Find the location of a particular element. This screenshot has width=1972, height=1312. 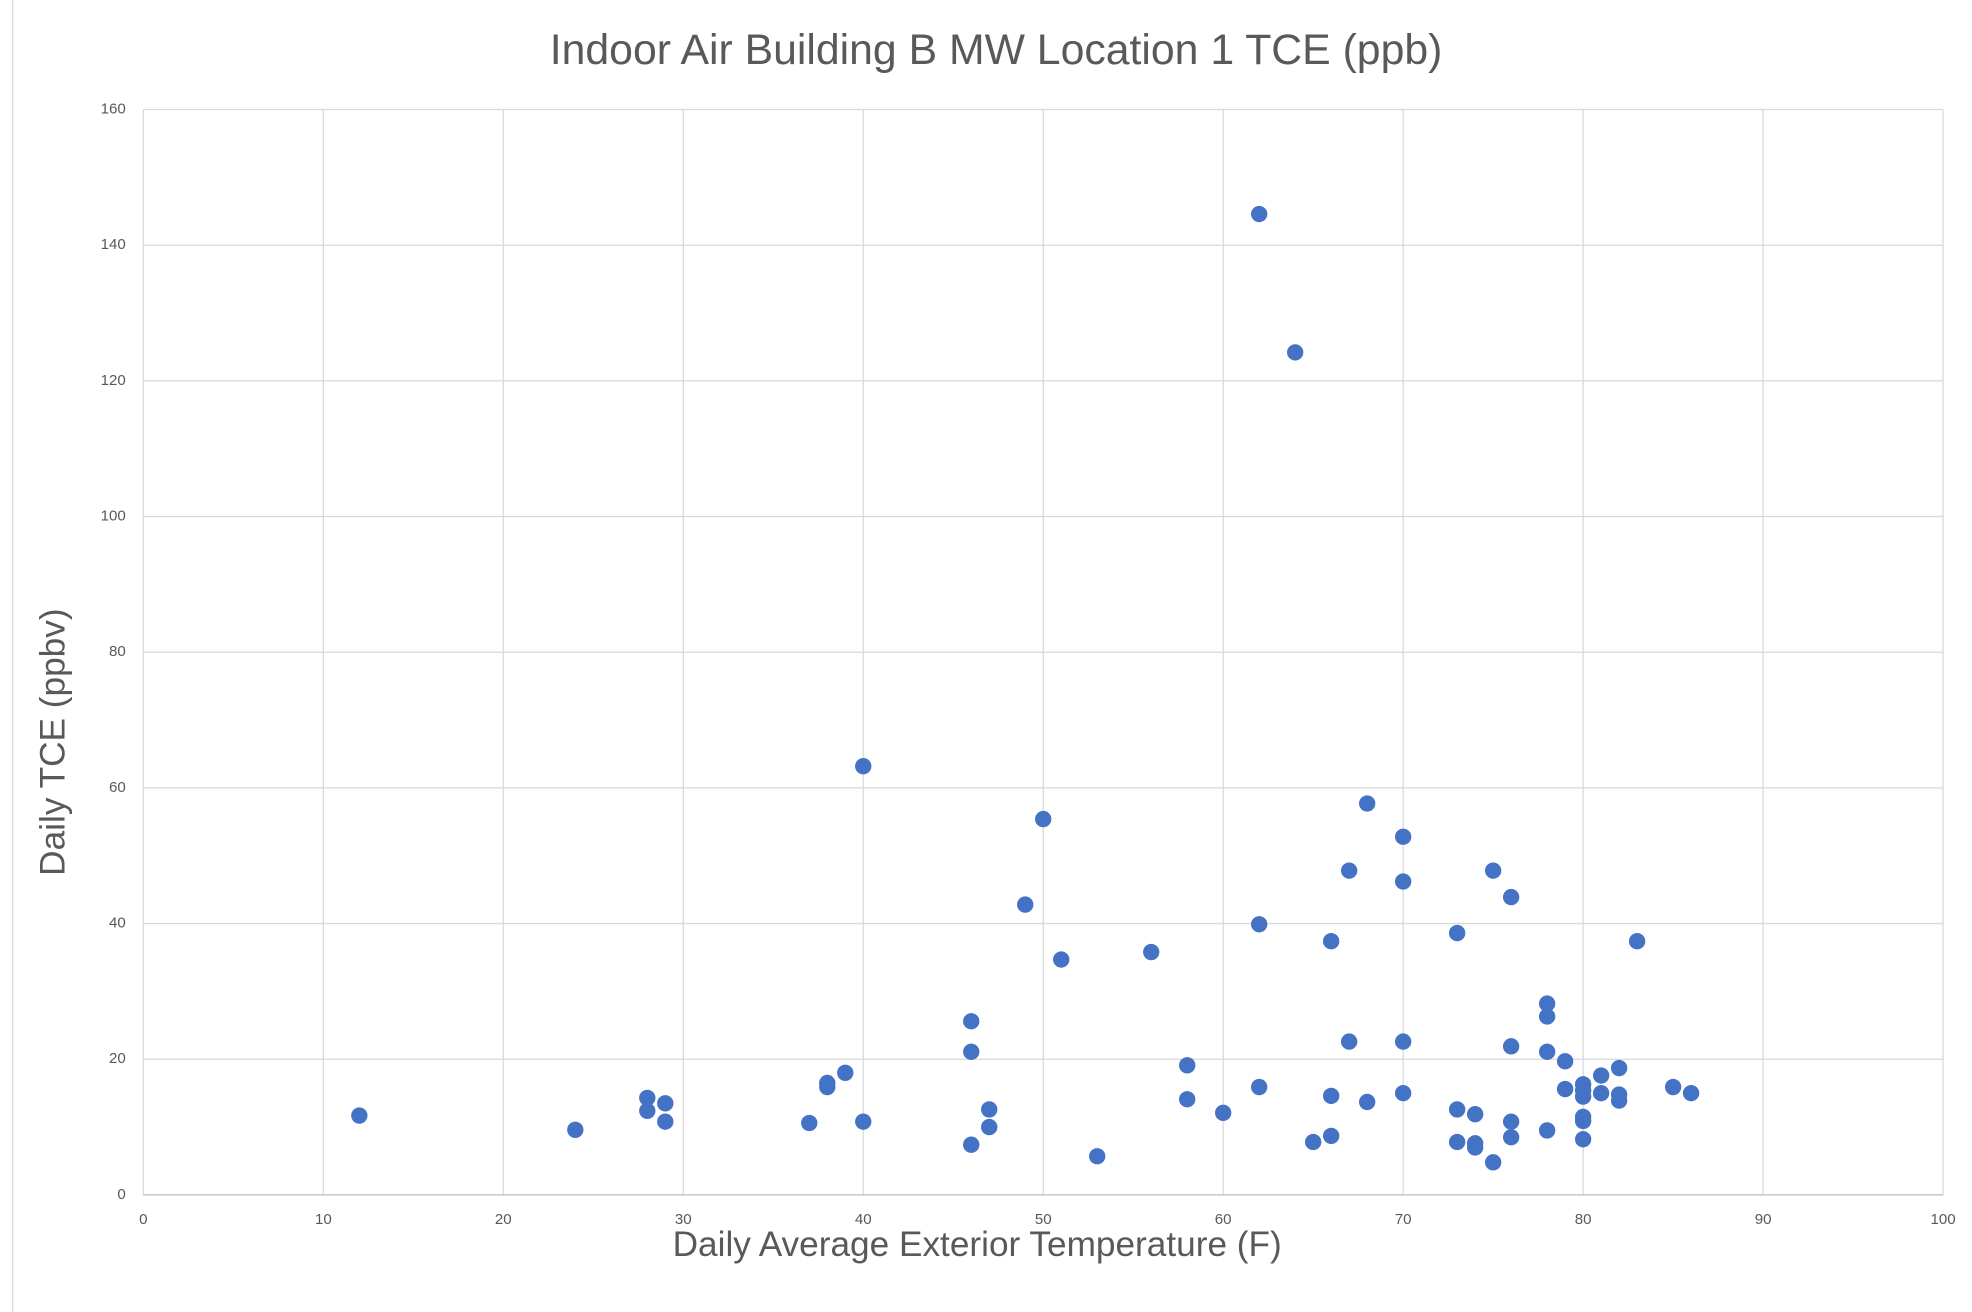

x-tick-label: 20 is located at coordinates (503, 1219).